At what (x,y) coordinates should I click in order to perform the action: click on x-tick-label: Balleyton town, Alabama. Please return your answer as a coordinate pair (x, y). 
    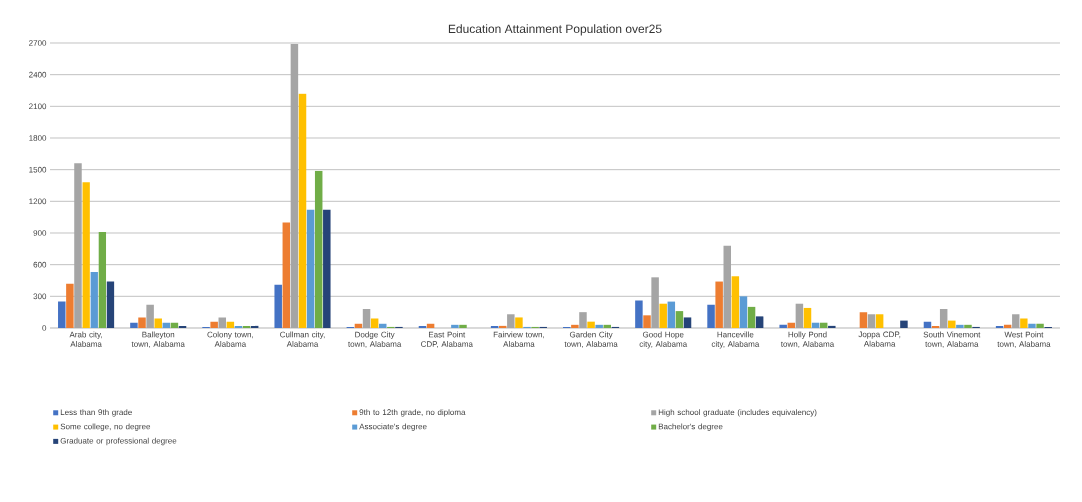
    Looking at the image, I should click on (158, 339).